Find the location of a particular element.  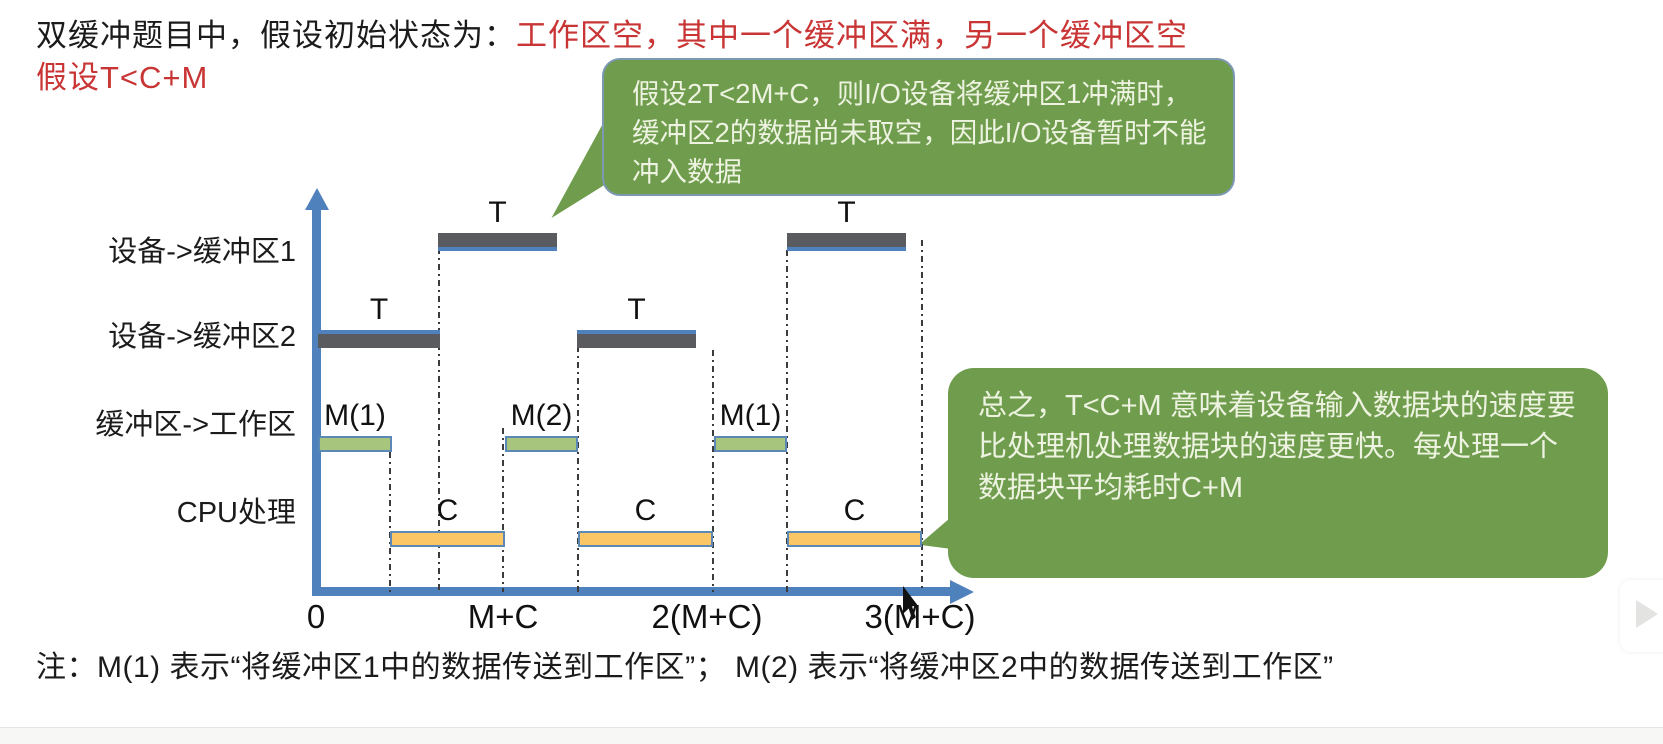

slide-title: 双缓冲题目中，假设初始状态为：工作区空，其中一个缓冲区满，另一个缓冲区空 is located at coordinates (612, 32).